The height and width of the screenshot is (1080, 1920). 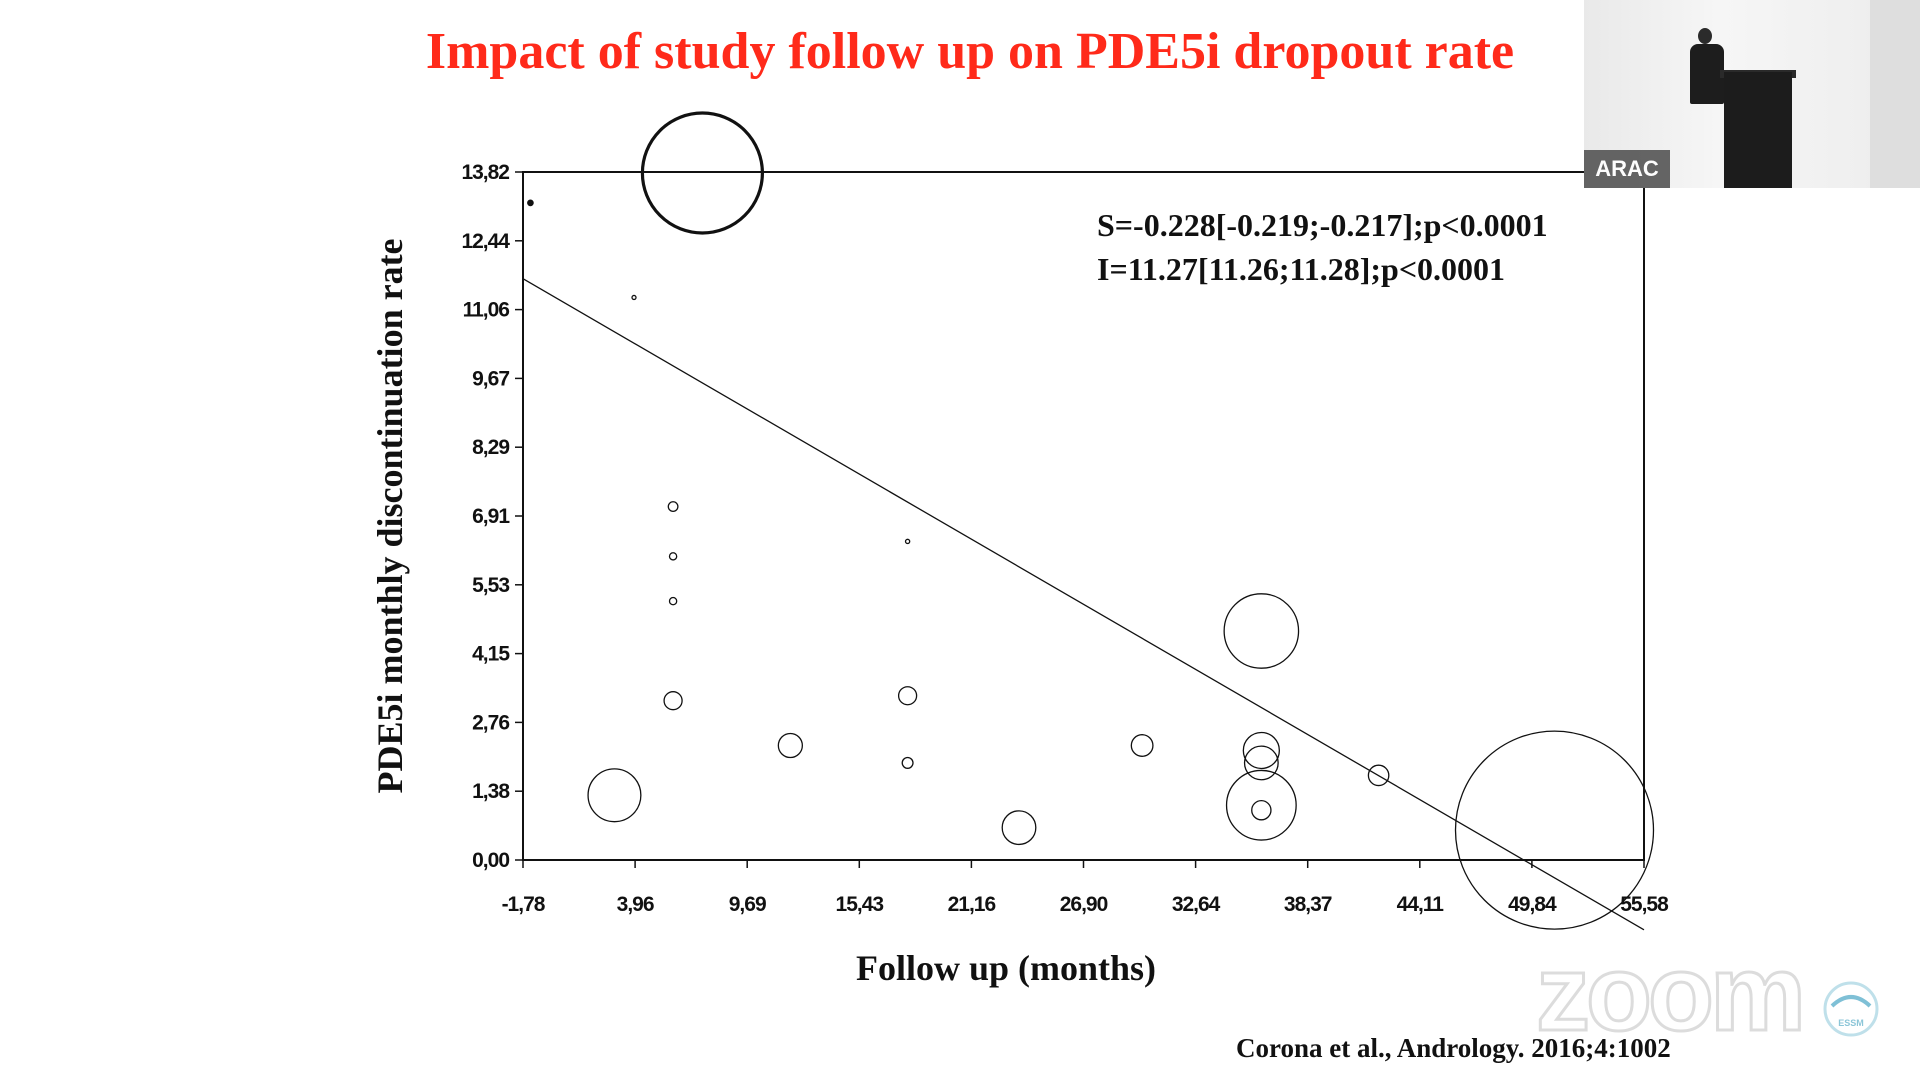 I want to click on y-tick-label: 1,38, so click(x=491, y=791).